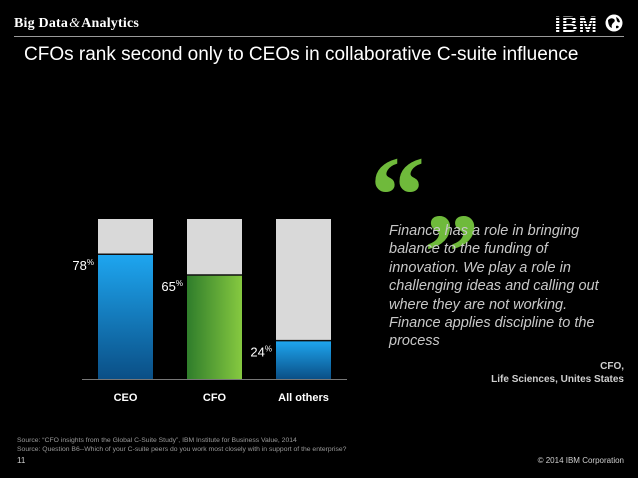 The image size is (638, 478). Describe the element at coordinates (261, 352) in the screenshot. I see `data-label: 24%` at that location.